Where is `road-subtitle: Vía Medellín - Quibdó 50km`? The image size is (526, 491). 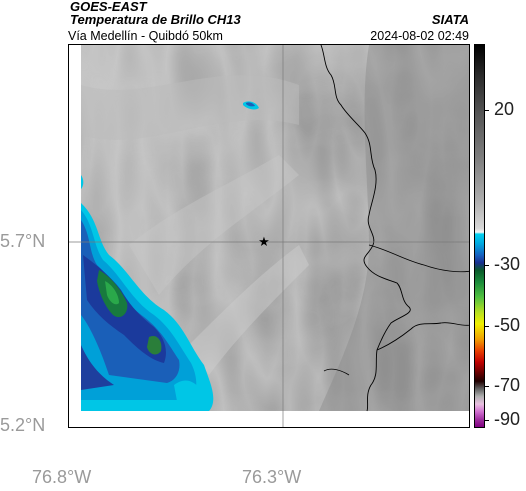
road-subtitle: Vía Medellín - Quibdó 50km is located at coordinates (145, 36).